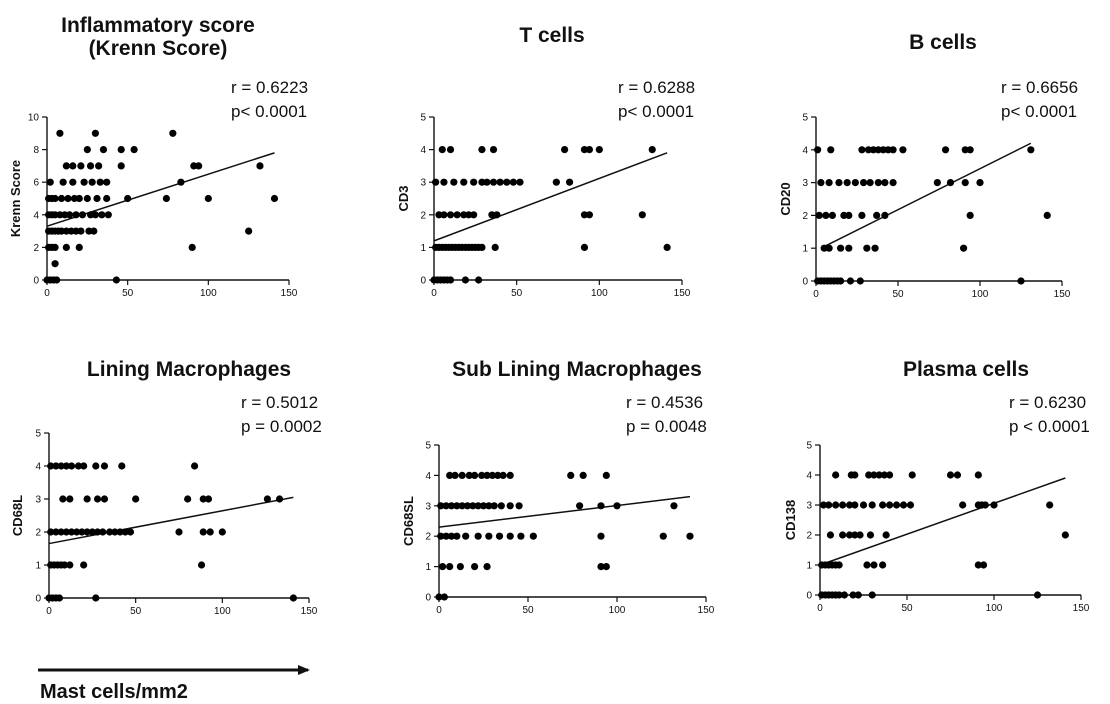 The width and height of the screenshot is (1110, 704). What do you see at coordinates (966, 369) in the screenshot?
I see `panel-title: Plasma cells` at bounding box center [966, 369].